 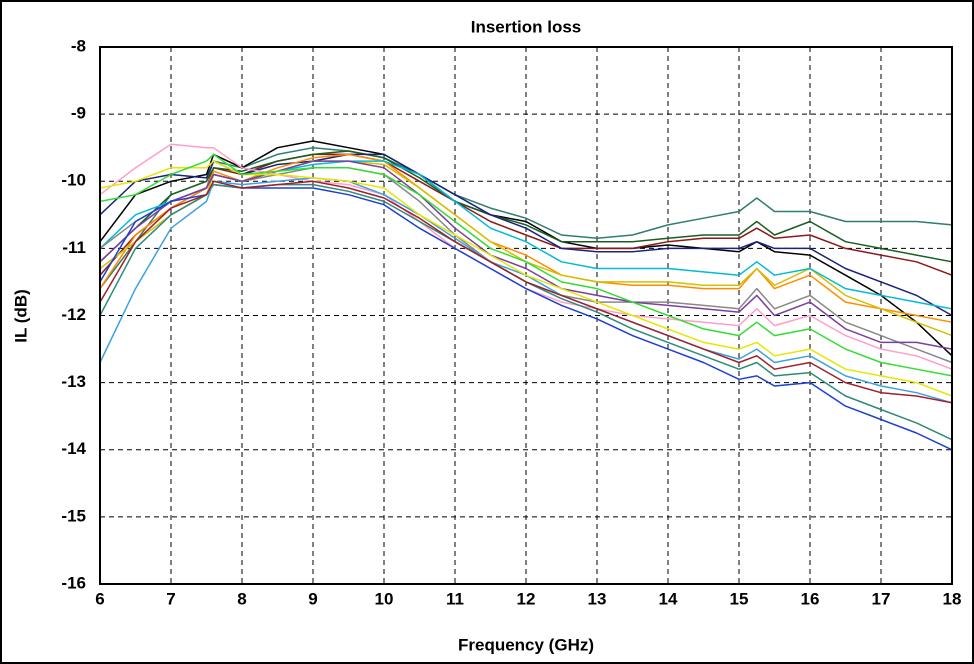 I want to click on series-line, so click(x=526, y=206).